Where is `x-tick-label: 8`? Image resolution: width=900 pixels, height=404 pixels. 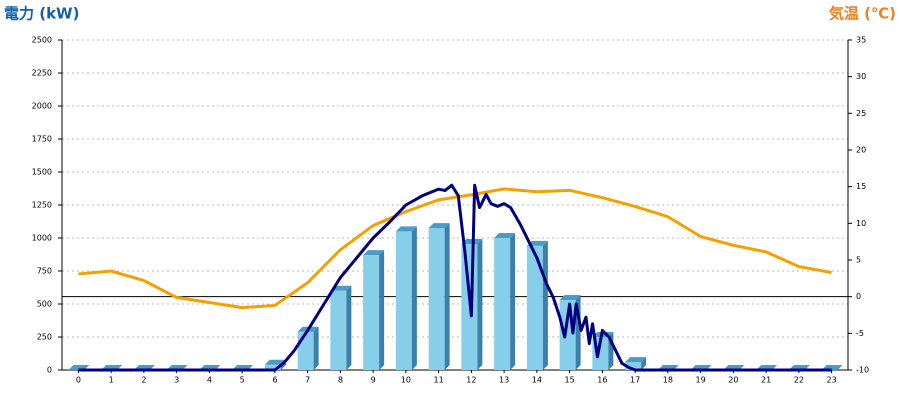
x-tick-label: 8 is located at coordinates (340, 380).